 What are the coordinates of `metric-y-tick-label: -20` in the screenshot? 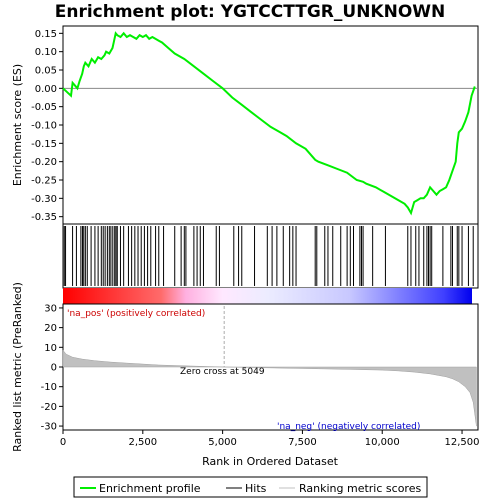 It's located at (49, 407).